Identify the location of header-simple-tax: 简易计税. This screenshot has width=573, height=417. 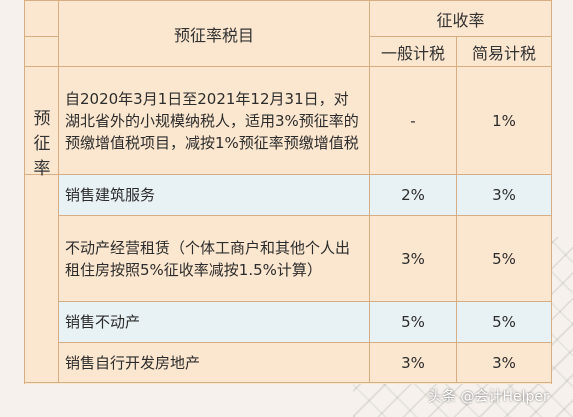
(504, 51).